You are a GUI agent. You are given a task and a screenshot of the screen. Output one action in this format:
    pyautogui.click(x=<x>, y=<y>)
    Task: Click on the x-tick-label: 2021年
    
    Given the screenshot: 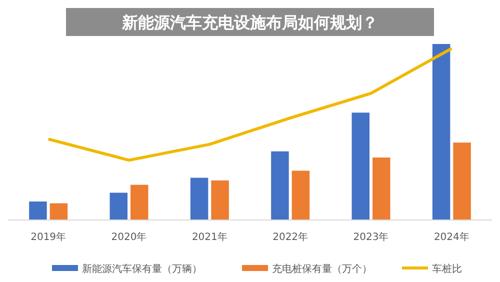 What is the action you would take?
    pyautogui.click(x=210, y=237)
    